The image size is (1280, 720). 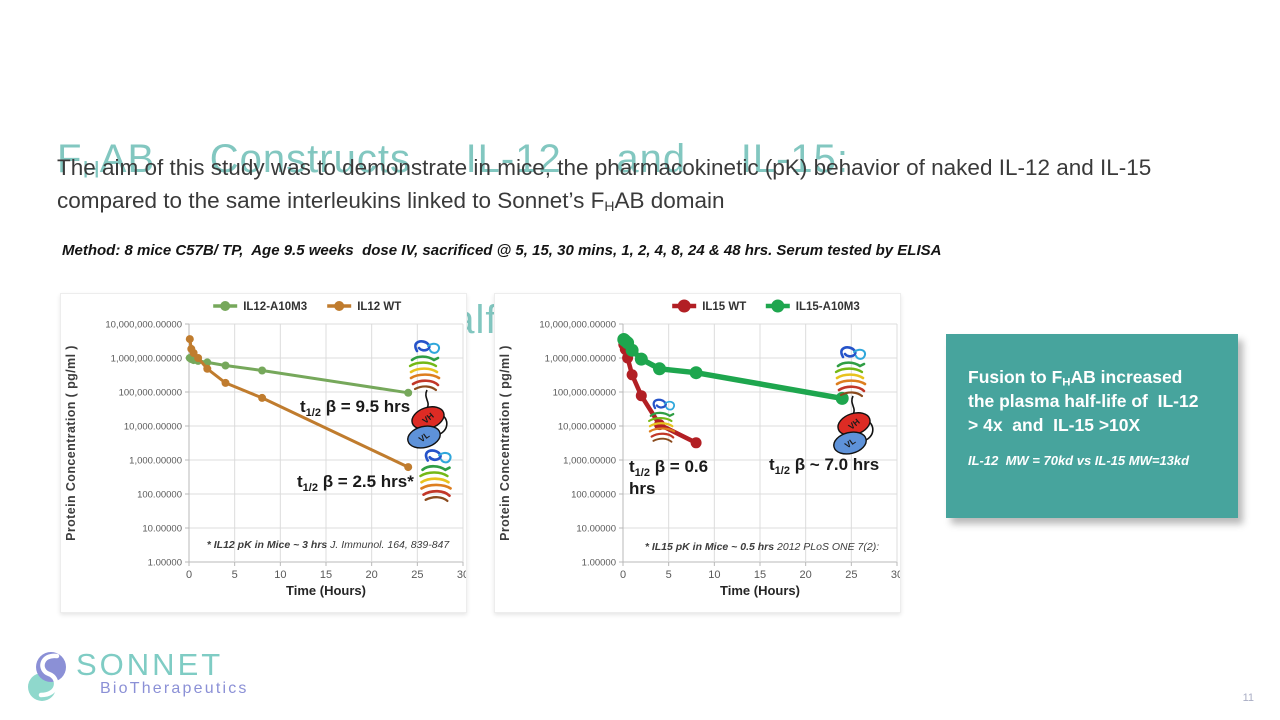 I want to click on legend-label: IL12-A10M3, so click(x=275, y=307).